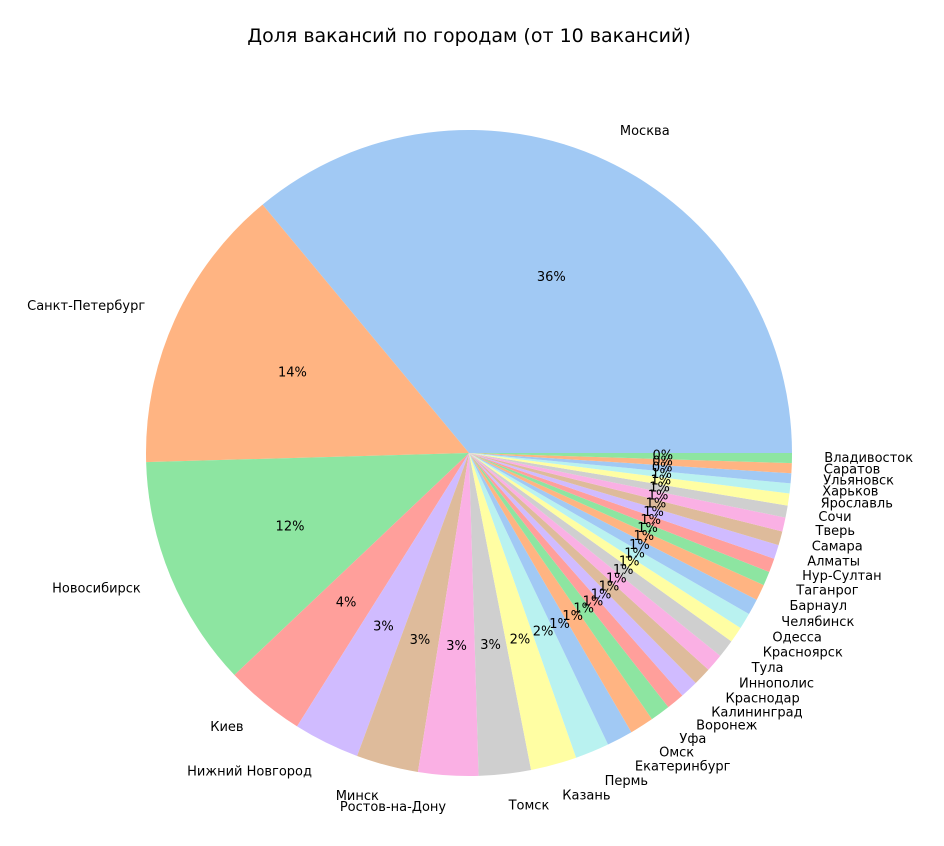 The image size is (944, 846). Describe the element at coordinates (290, 527) in the screenshot. I see `slice-percent: 12%` at that location.